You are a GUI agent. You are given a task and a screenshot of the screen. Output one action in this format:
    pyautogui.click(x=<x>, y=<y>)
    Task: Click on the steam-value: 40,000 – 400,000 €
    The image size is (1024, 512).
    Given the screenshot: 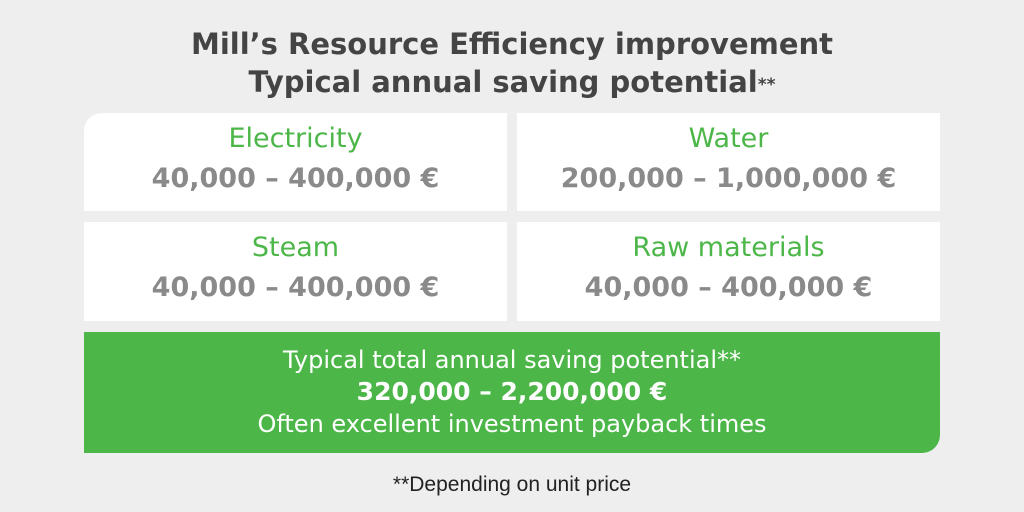 What is the action you would take?
    pyautogui.click(x=295, y=287)
    